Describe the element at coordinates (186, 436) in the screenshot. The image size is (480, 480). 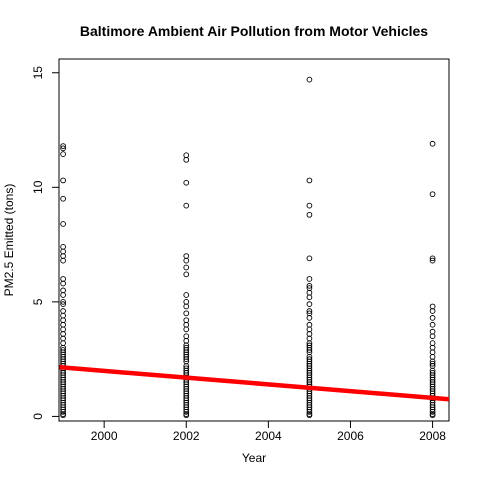
I see `x-tick-label: 2002` at that location.